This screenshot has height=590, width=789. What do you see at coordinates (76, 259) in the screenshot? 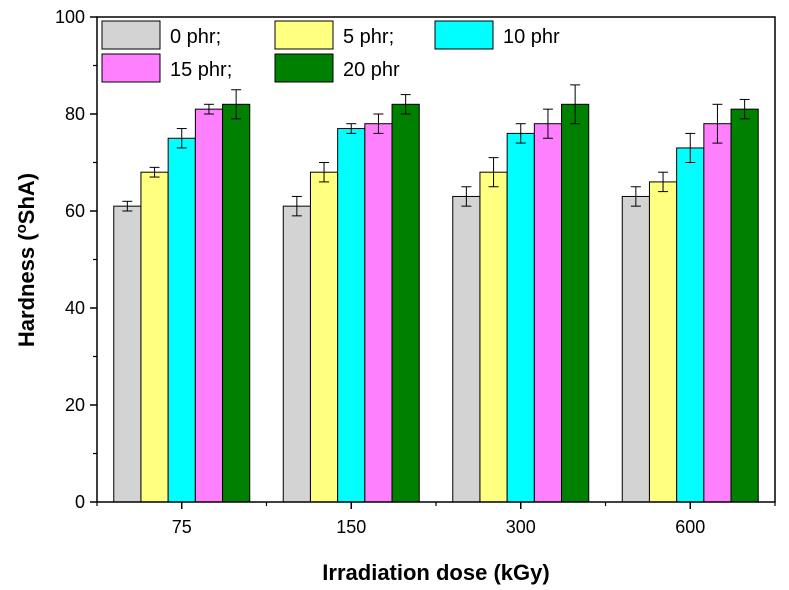
I see `y-axis: 0 20 40 60 80 100` at bounding box center [76, 259].